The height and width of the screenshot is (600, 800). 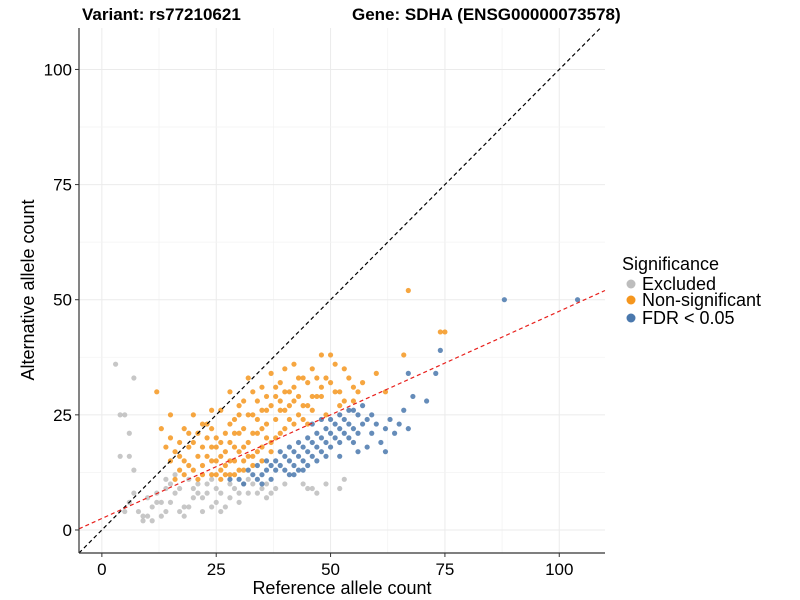 I want to click on y-tick-label: 50, so click(x=62, y=300).